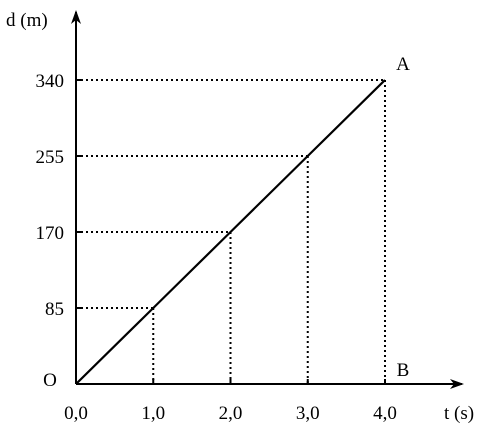 The height and width of the screenshot is (437, 495). I want to click on x-tick-label-1: 1,0, so click(153, 413).